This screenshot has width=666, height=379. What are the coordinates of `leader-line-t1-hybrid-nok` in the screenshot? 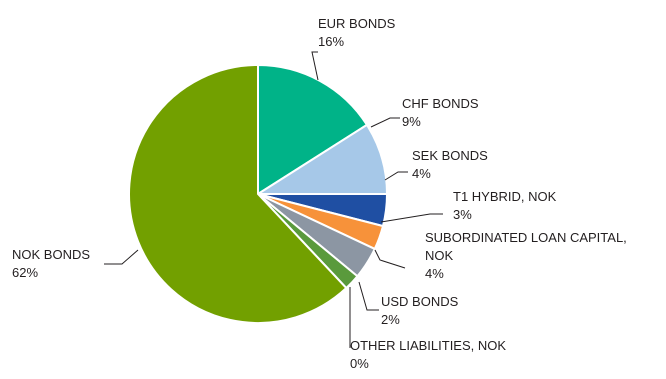 It's located at (411, 218).